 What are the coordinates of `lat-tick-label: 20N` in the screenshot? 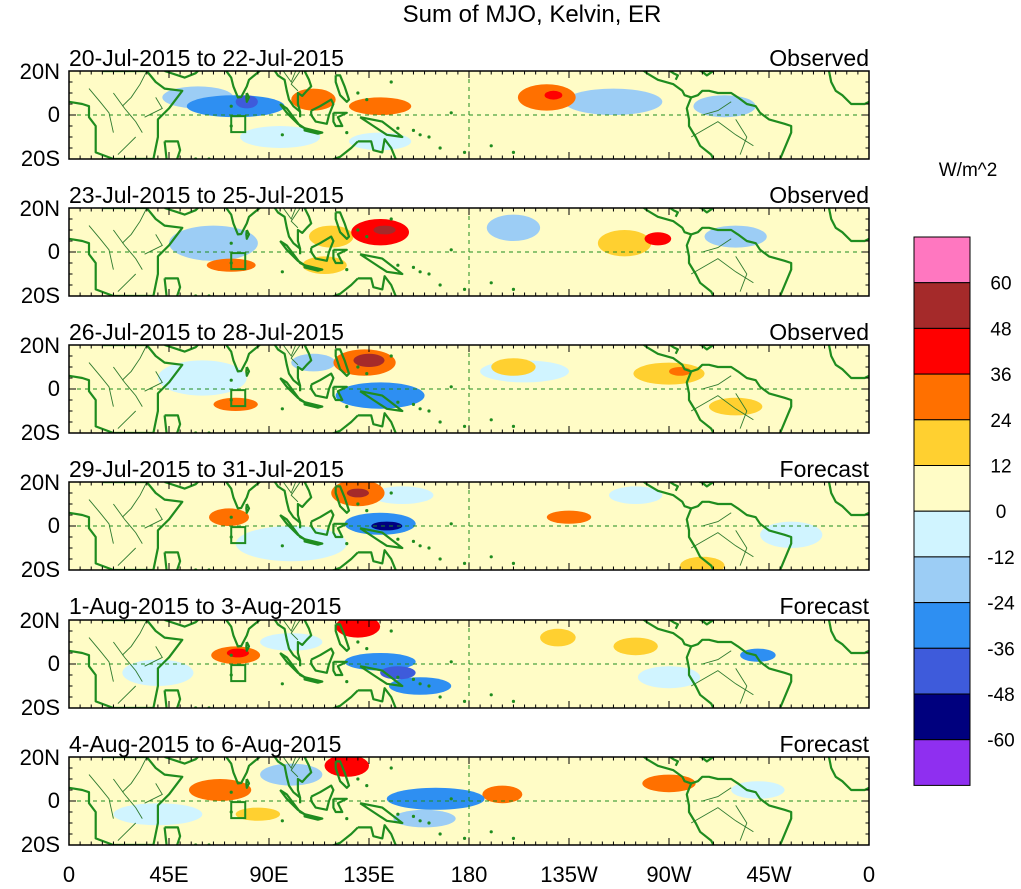 It's located at (40, 757).